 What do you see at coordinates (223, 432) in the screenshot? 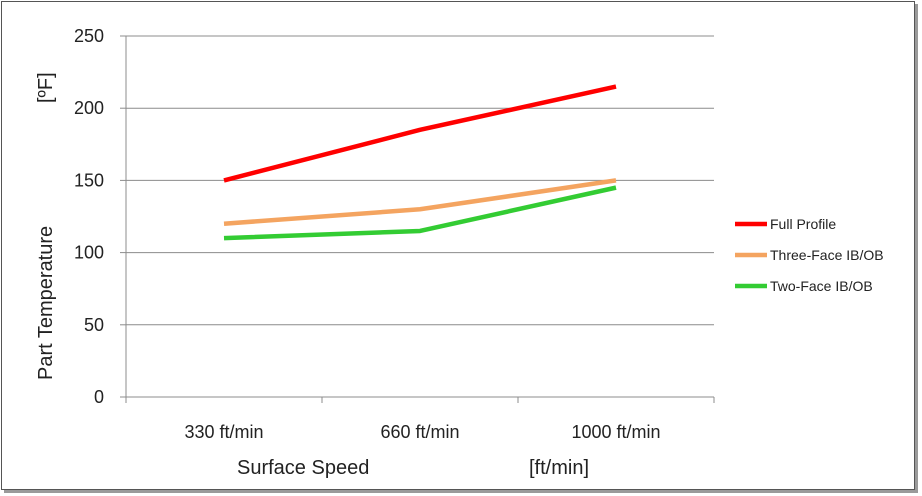
I see `x-tick-label: 330 ft/min` at bounding box center [223, 432].